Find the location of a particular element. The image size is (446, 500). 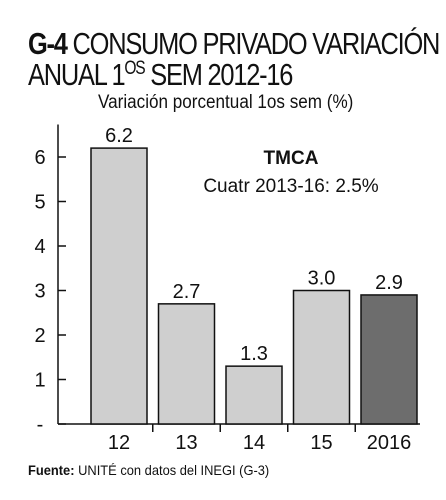

bar-data-label: 2.7 is located at coordinates (187, 292).